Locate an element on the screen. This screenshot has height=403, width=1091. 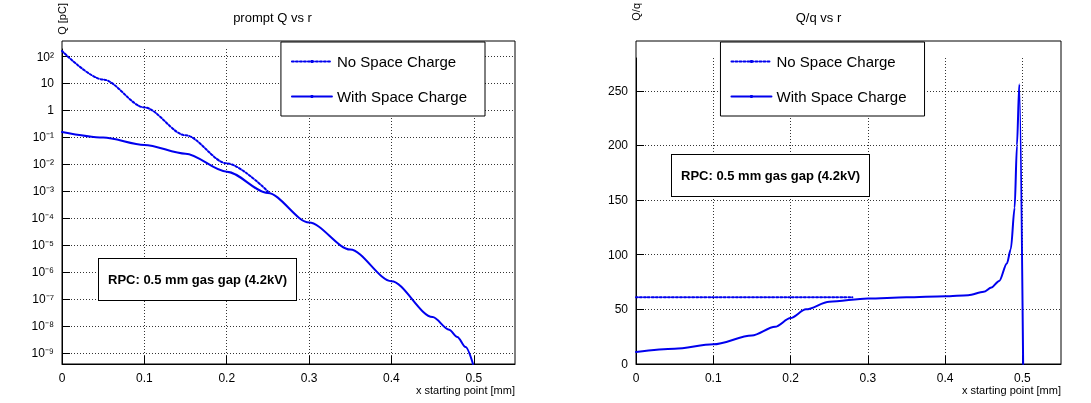
y-tick-label: 200 is located at coordinates (618, 145).